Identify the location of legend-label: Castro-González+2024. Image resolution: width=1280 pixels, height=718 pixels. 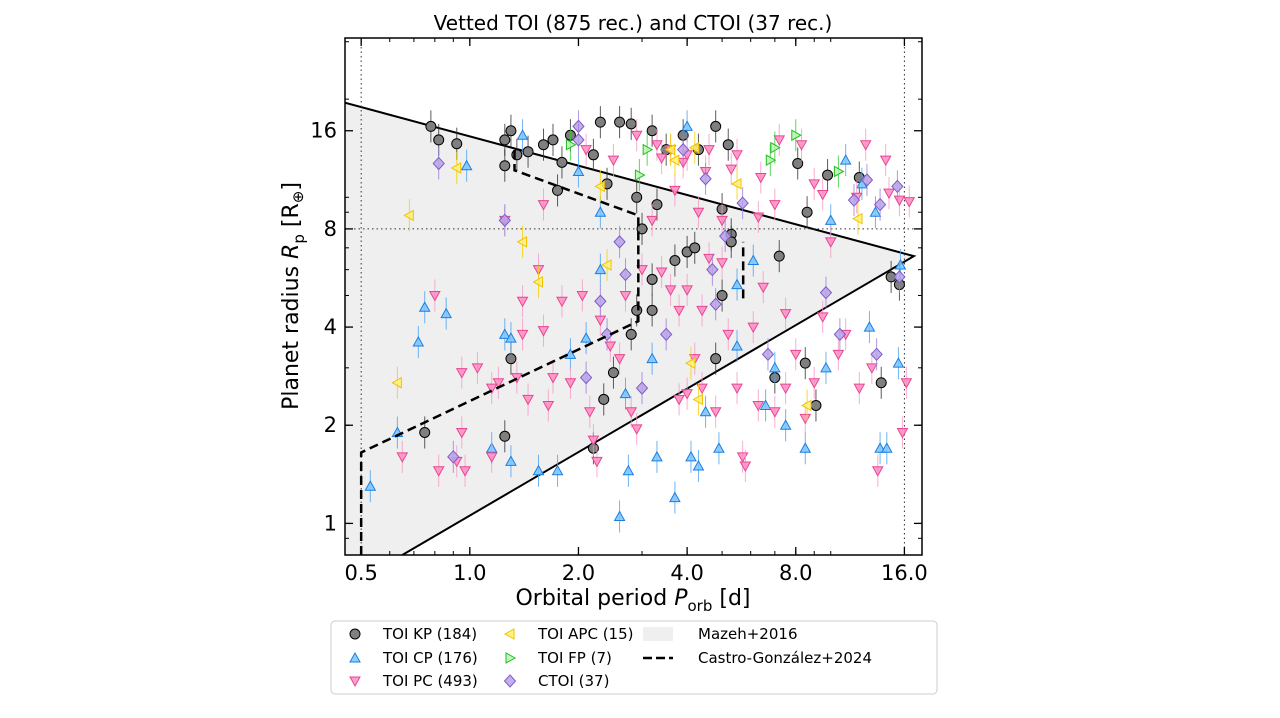
(785, 658).